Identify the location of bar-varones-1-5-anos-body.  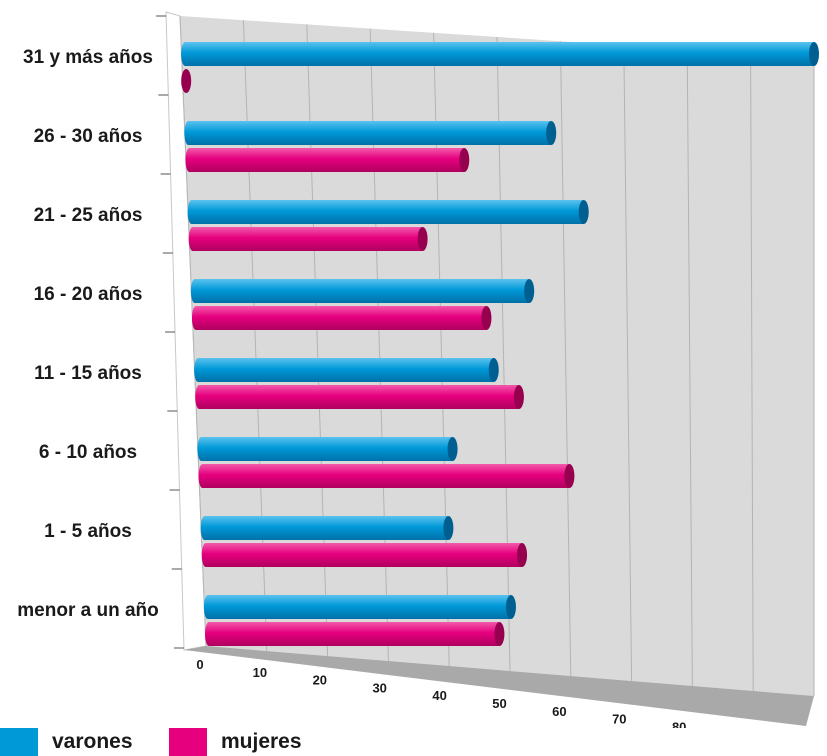
(326, 528).